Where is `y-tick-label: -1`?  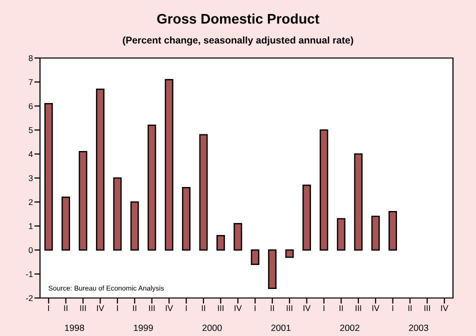
y-tick-label: -1 is located at coordinates (29, 274).